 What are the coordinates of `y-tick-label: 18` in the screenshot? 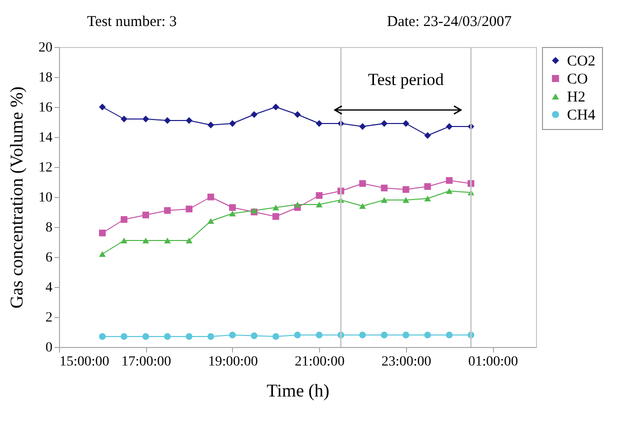 It's located at (45, 78).